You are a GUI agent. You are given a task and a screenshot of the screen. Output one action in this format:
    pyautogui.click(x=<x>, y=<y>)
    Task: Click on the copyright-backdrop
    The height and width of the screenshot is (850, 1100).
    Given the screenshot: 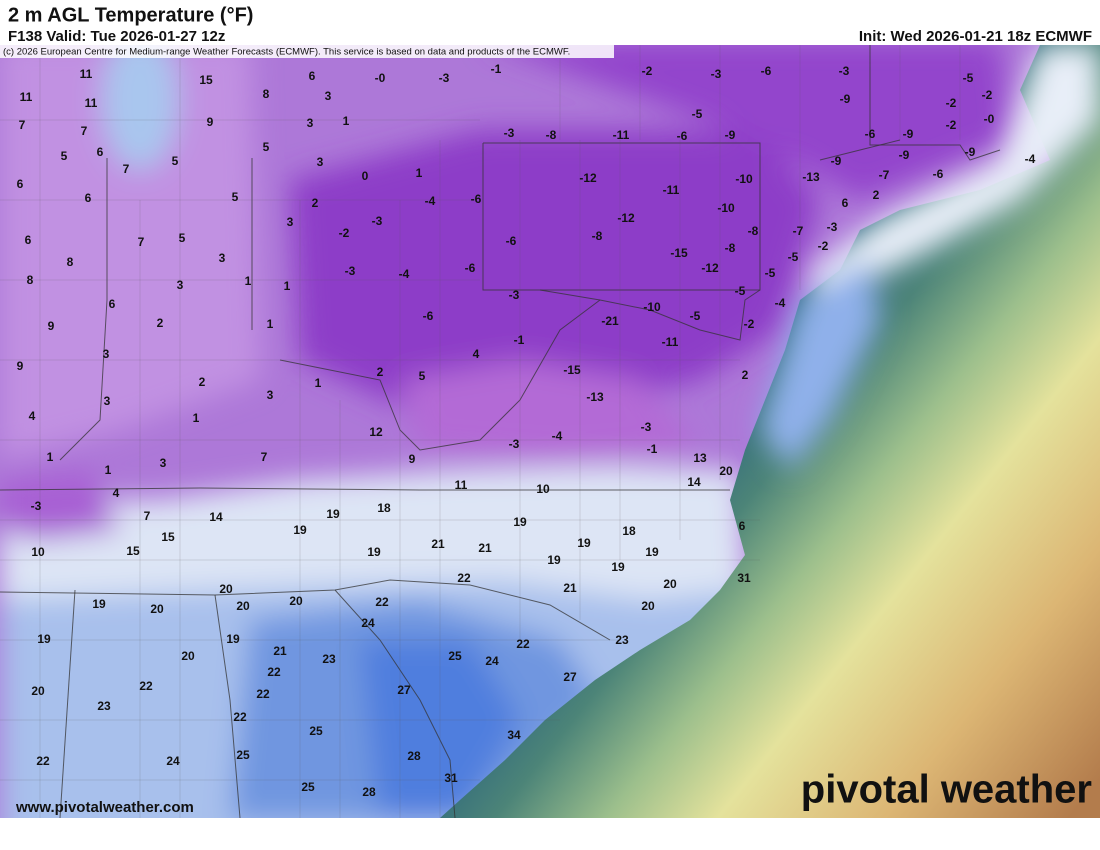 What is the action you would take?
    pyautogui.click(x=307, y=51)
    